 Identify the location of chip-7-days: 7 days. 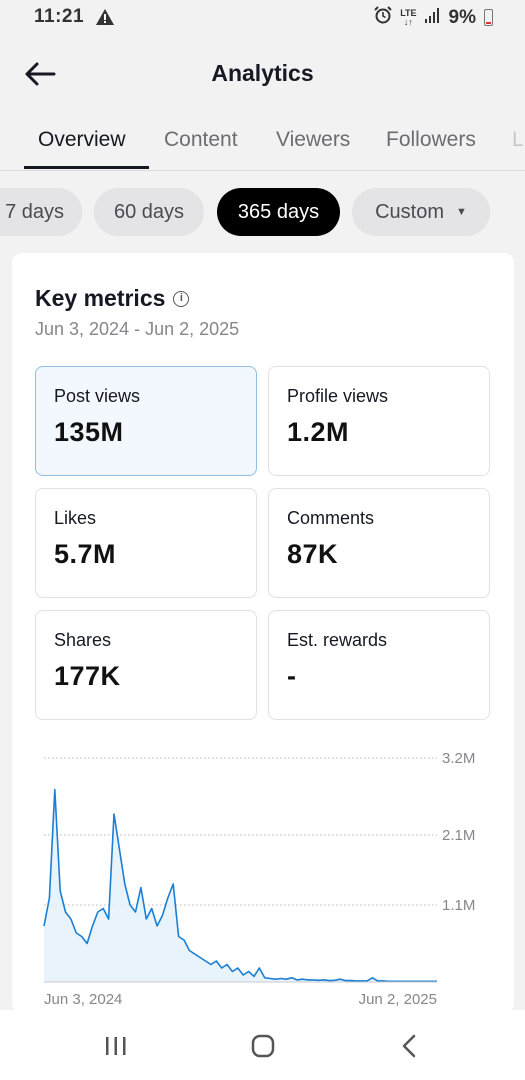
(41, 212).